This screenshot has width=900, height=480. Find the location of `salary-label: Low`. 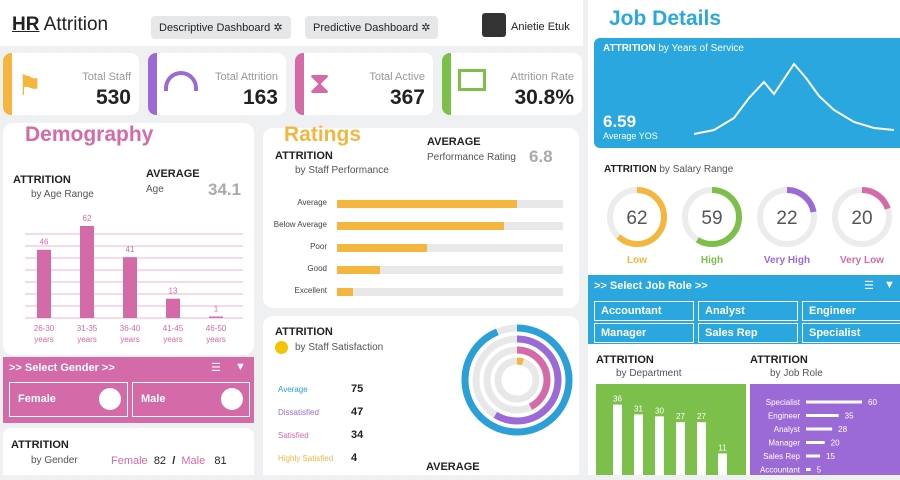

salary-label: Low is located at coordinates (637, 260).